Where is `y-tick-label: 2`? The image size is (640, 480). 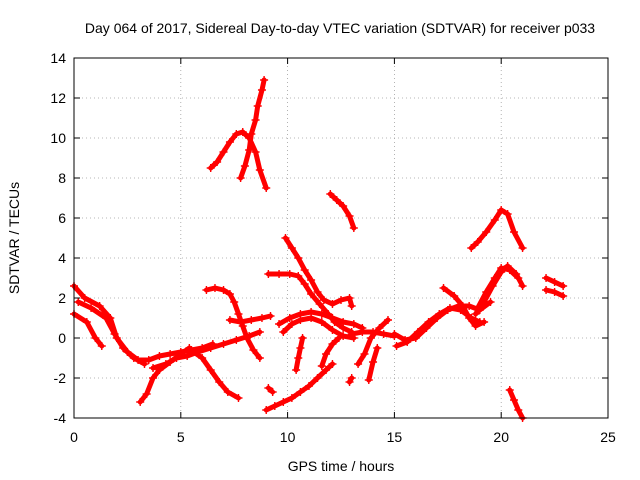
y-tick-label: 2 is located at coordinates (62, 298).